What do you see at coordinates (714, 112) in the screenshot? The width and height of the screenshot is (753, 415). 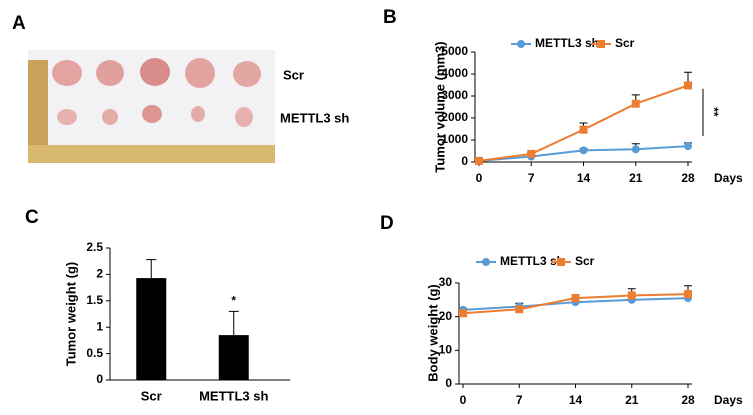 I see `significance-label: **` at bounding box center [714, 112].